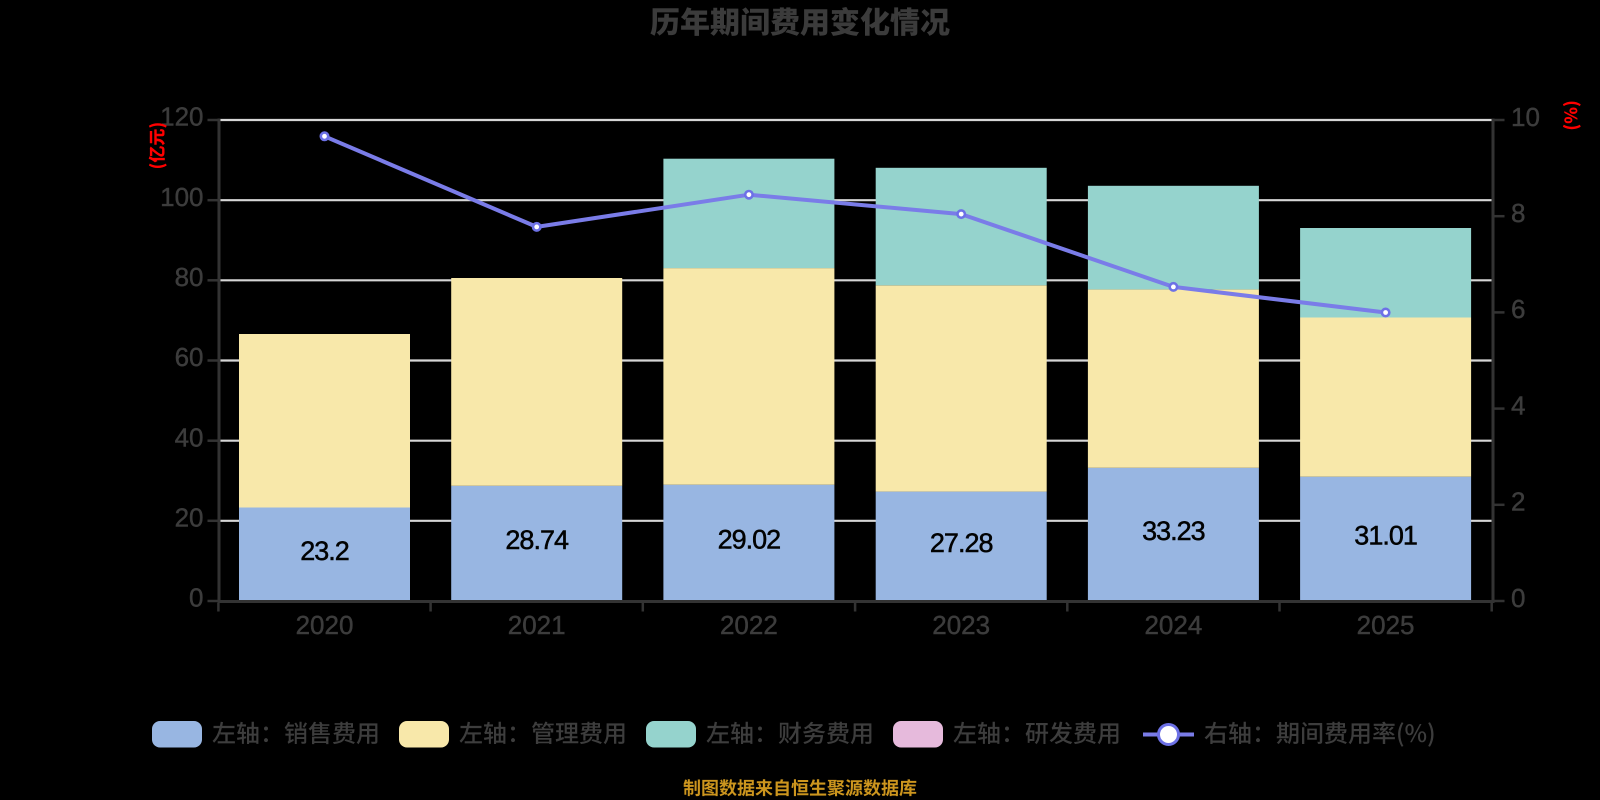 This screenshot has height=800, width=1600. I want to click on svg-text: 33.23, so click(1173, 531).